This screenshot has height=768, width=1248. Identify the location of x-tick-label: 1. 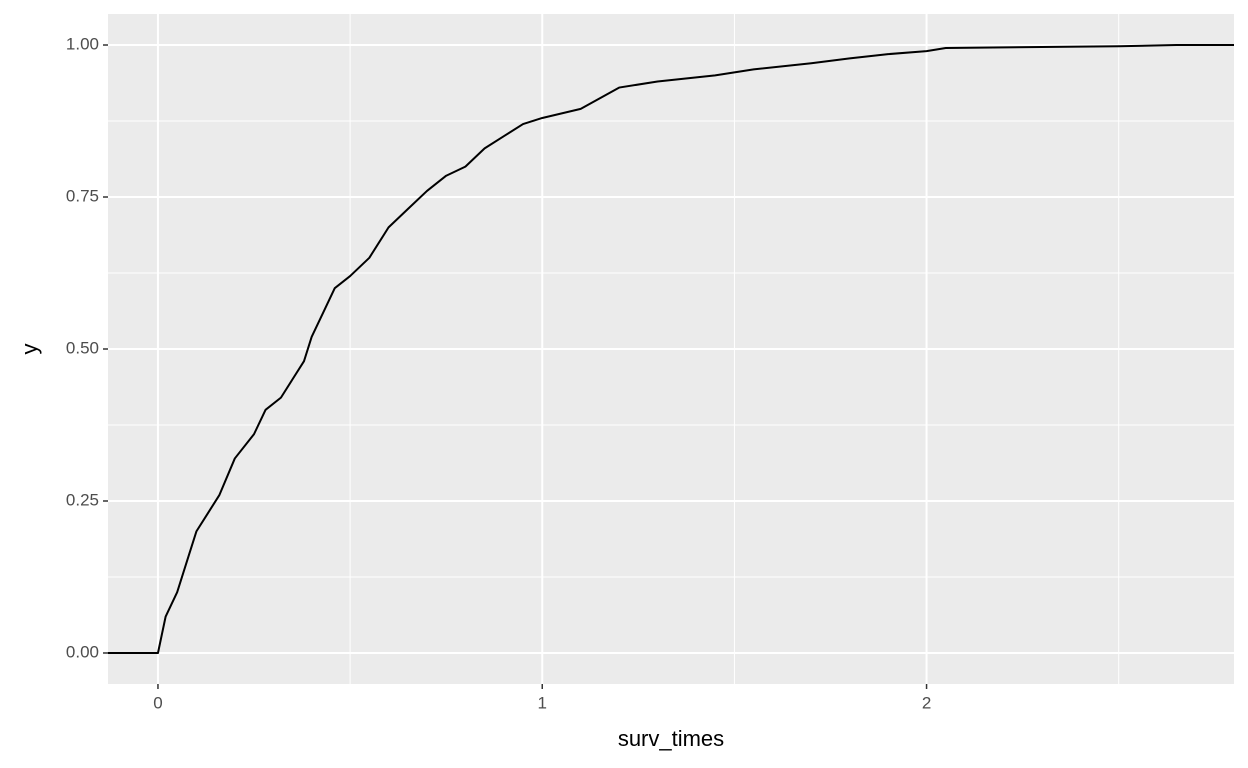
(542, 702).